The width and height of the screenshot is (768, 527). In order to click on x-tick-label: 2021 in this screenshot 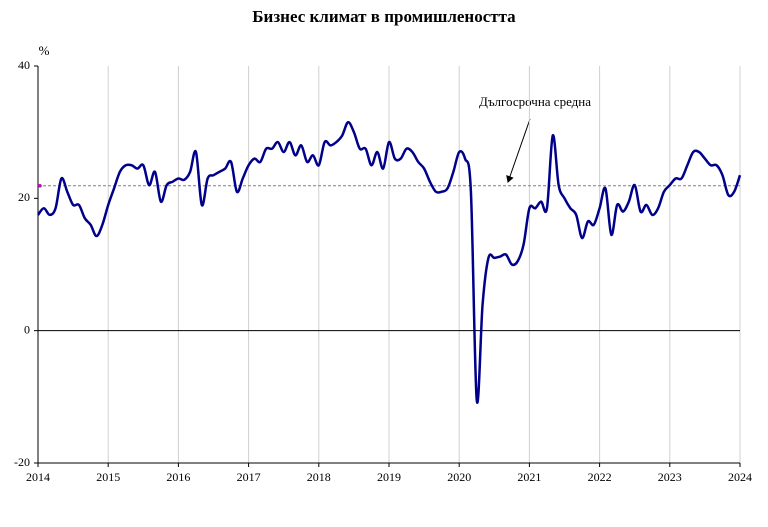, I will do `click(529, 477)`.